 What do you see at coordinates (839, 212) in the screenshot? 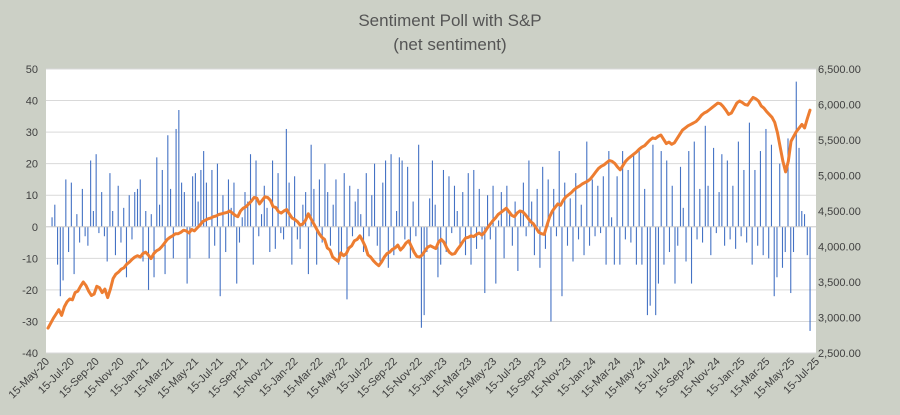
I see `right-tick-label: 4,500.00` at bounding box center [839, 212].